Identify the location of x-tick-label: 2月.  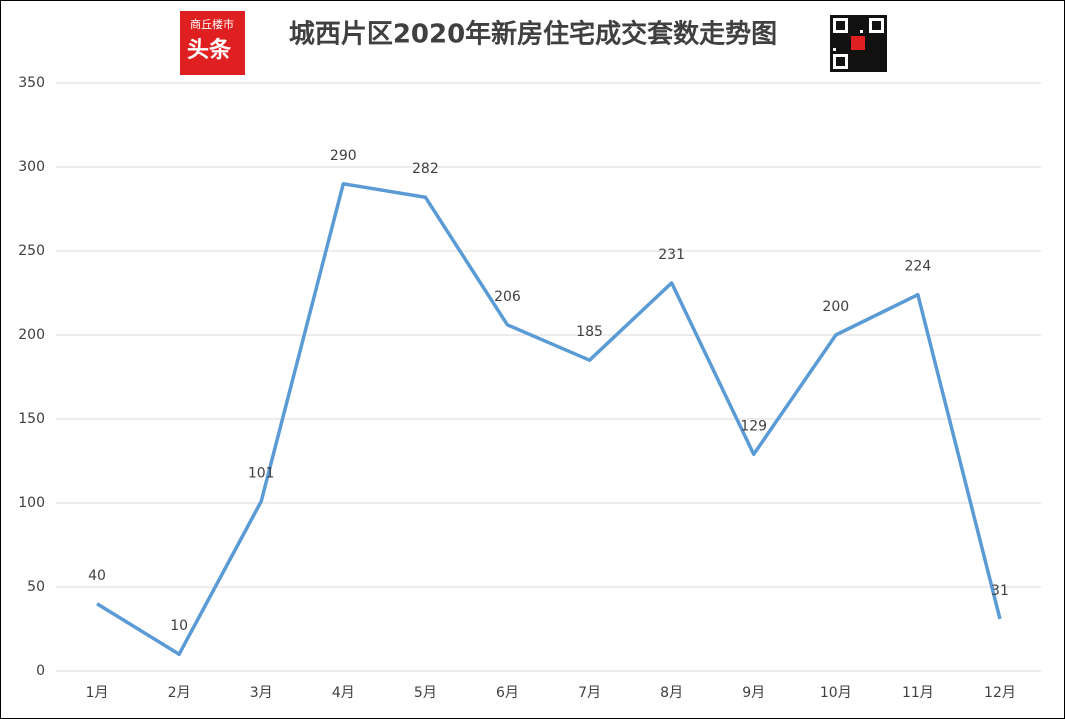
(179, 693).